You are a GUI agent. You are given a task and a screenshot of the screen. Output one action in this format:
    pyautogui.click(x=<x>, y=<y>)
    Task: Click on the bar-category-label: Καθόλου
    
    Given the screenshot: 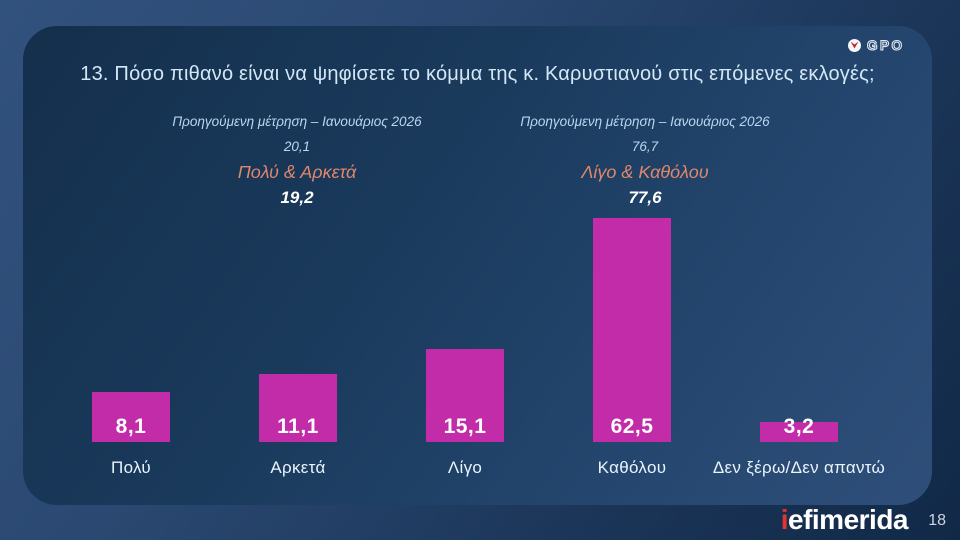 What is the action you would take?
    pyautogui.click(x=632, y=467)
    